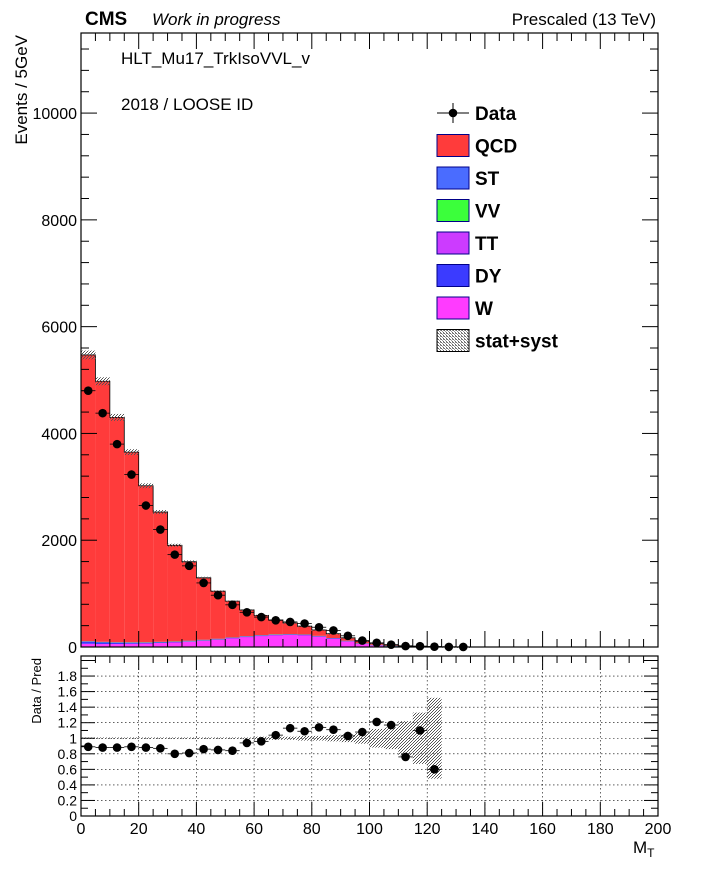 This screenshot has height=872, width=716. What do you see at coordinates (542, 829) in the screenshot?
I see `x-tick-label: 160` at bounding box center [542, 829].